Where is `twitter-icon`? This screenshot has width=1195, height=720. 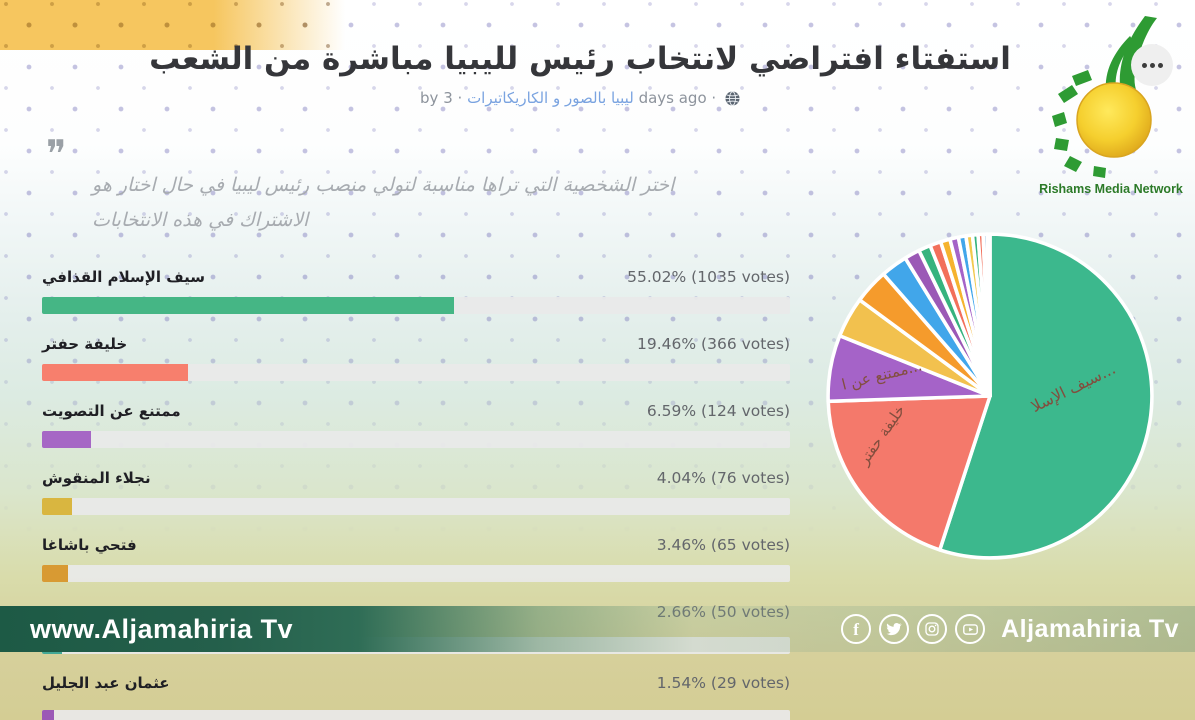 twitter-icon is located at coordinates (894, 629).